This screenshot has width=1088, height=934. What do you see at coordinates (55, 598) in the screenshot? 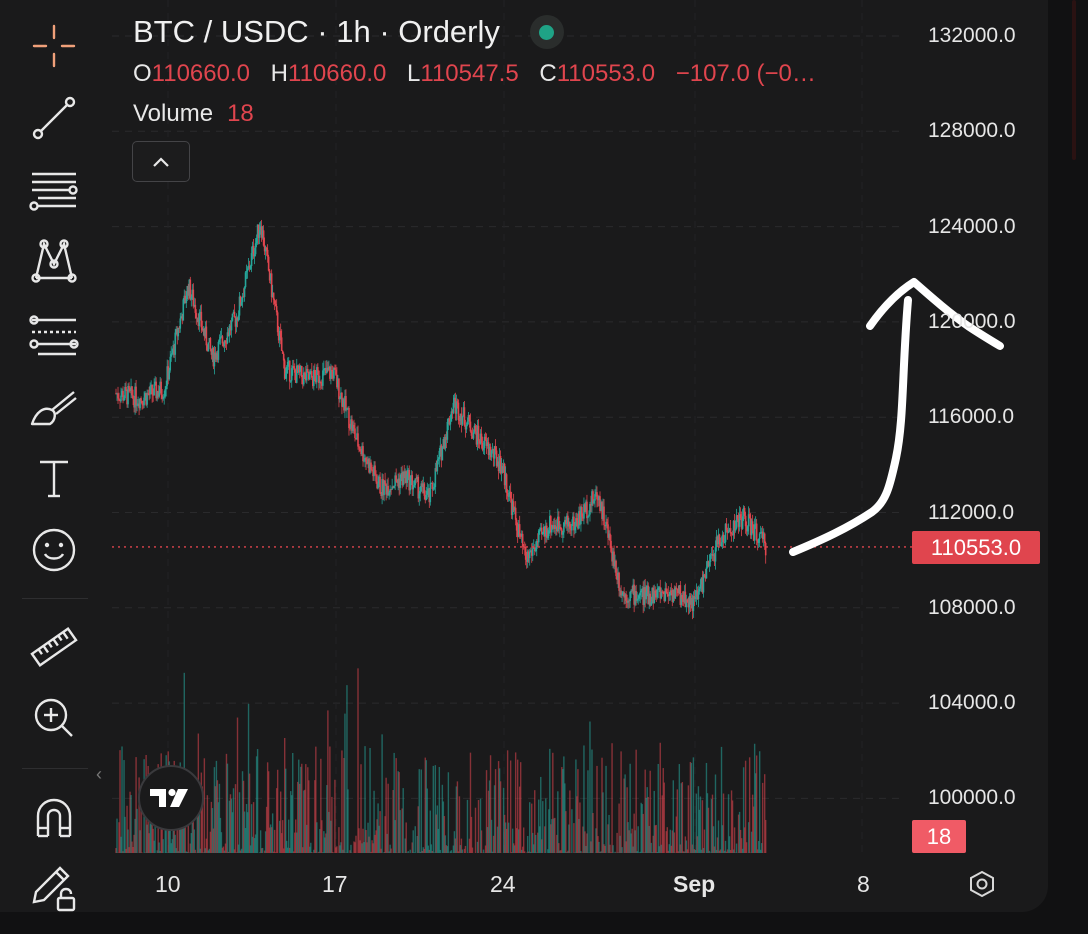
I see `toolbar-divider` at bounding box center [55, 598].